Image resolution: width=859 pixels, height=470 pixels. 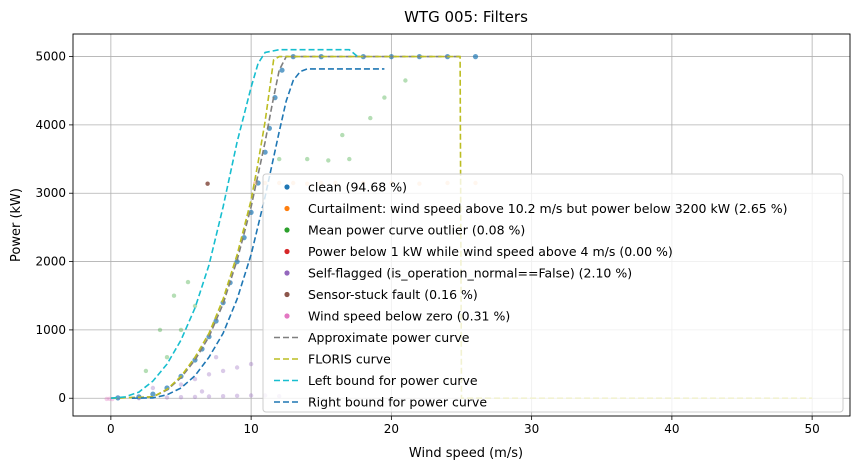 What do you see at coordinates (16, 225) in the screenshot?
I see `y-axis-label: Power (kW)` at bounding box center [16, 225].